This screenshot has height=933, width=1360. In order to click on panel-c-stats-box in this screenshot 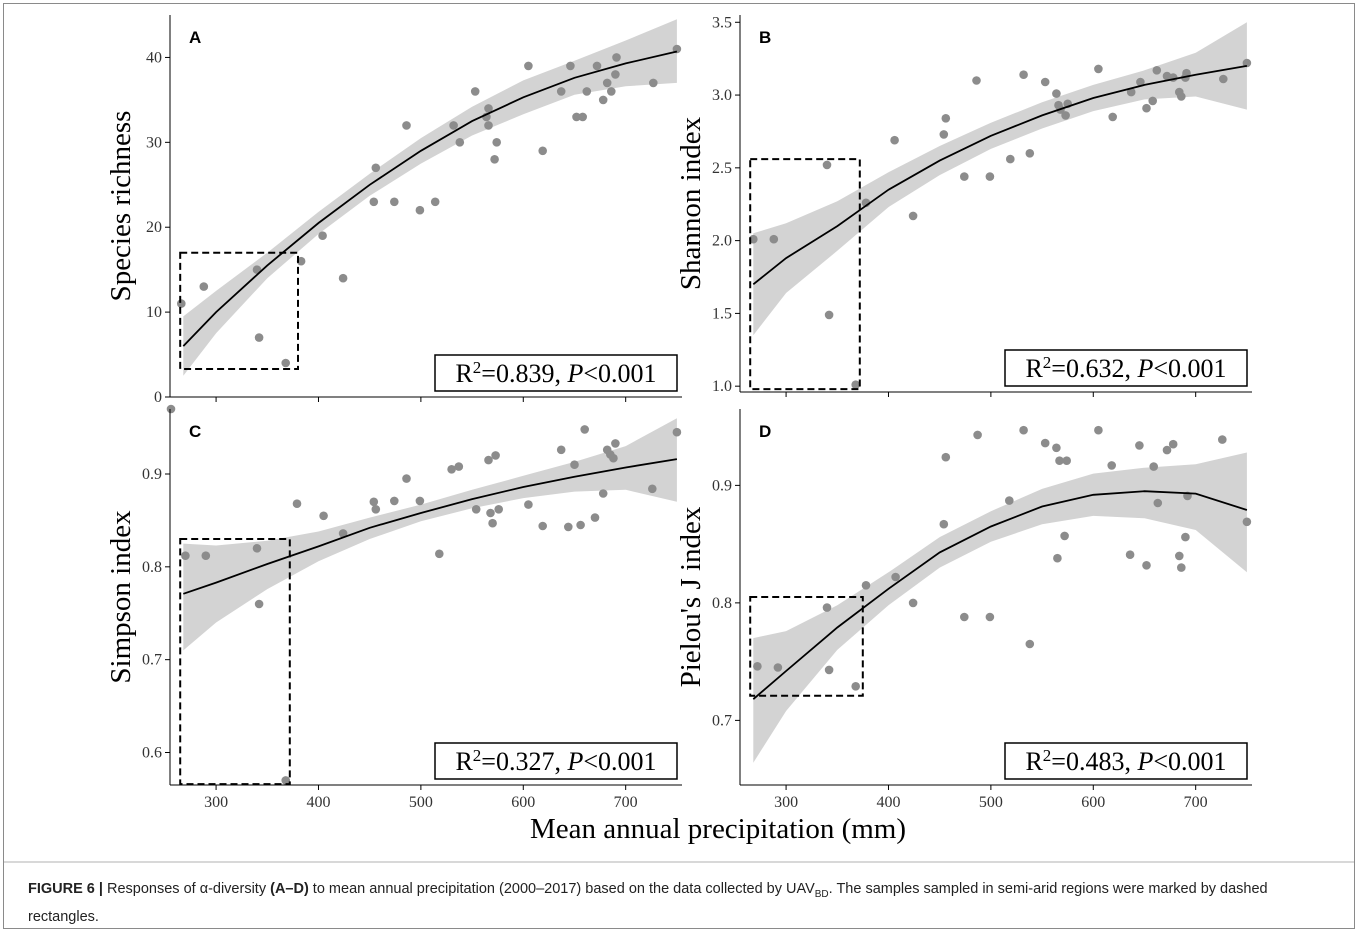, I will do `click(556, 761)`.